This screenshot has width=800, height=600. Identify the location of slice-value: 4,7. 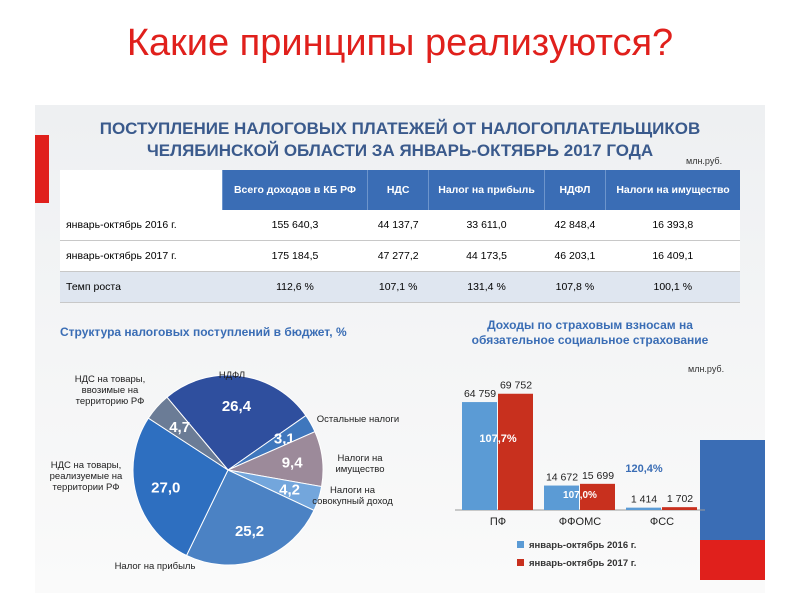
(179, 427).